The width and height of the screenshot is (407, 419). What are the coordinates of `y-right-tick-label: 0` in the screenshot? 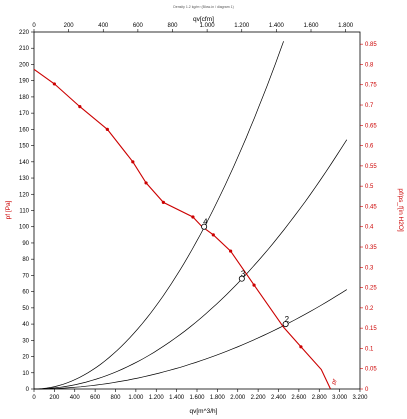 It's located at (367, 390).